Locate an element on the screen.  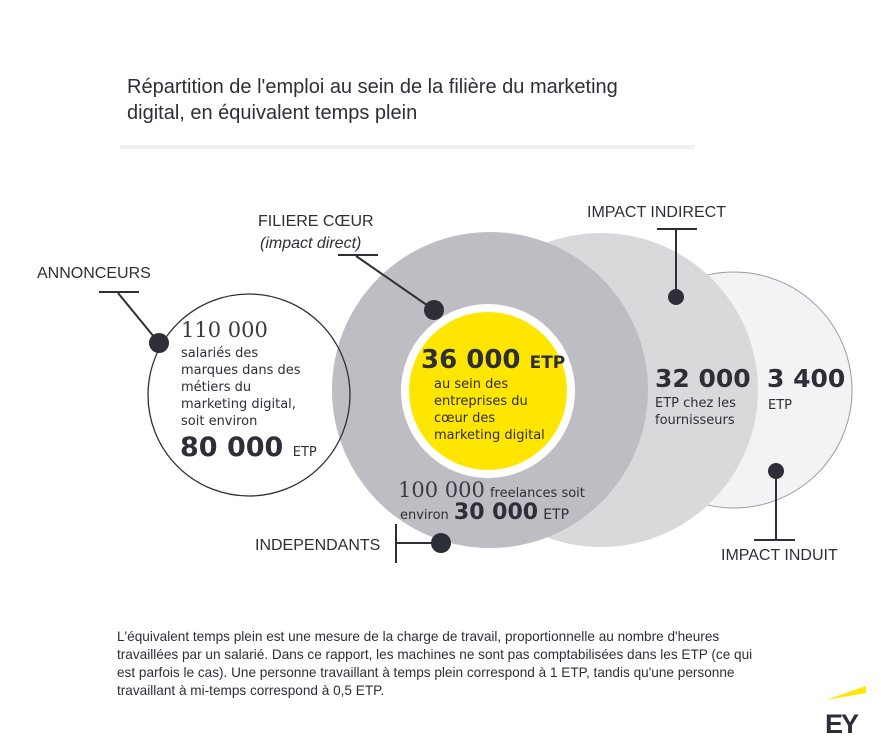
annonceurs-line: soit environ is located at coordinates (219, 421).